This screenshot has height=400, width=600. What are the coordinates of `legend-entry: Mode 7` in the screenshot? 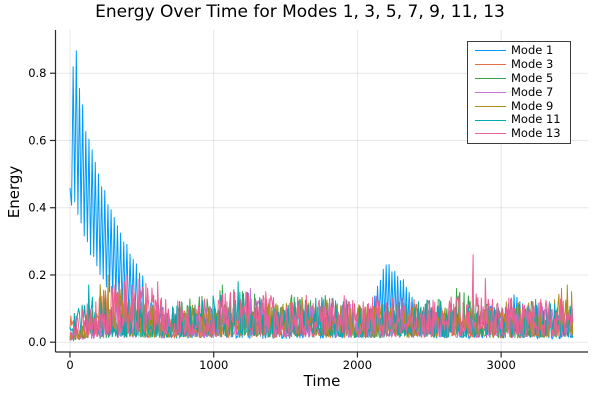 It's located at (519, 92).